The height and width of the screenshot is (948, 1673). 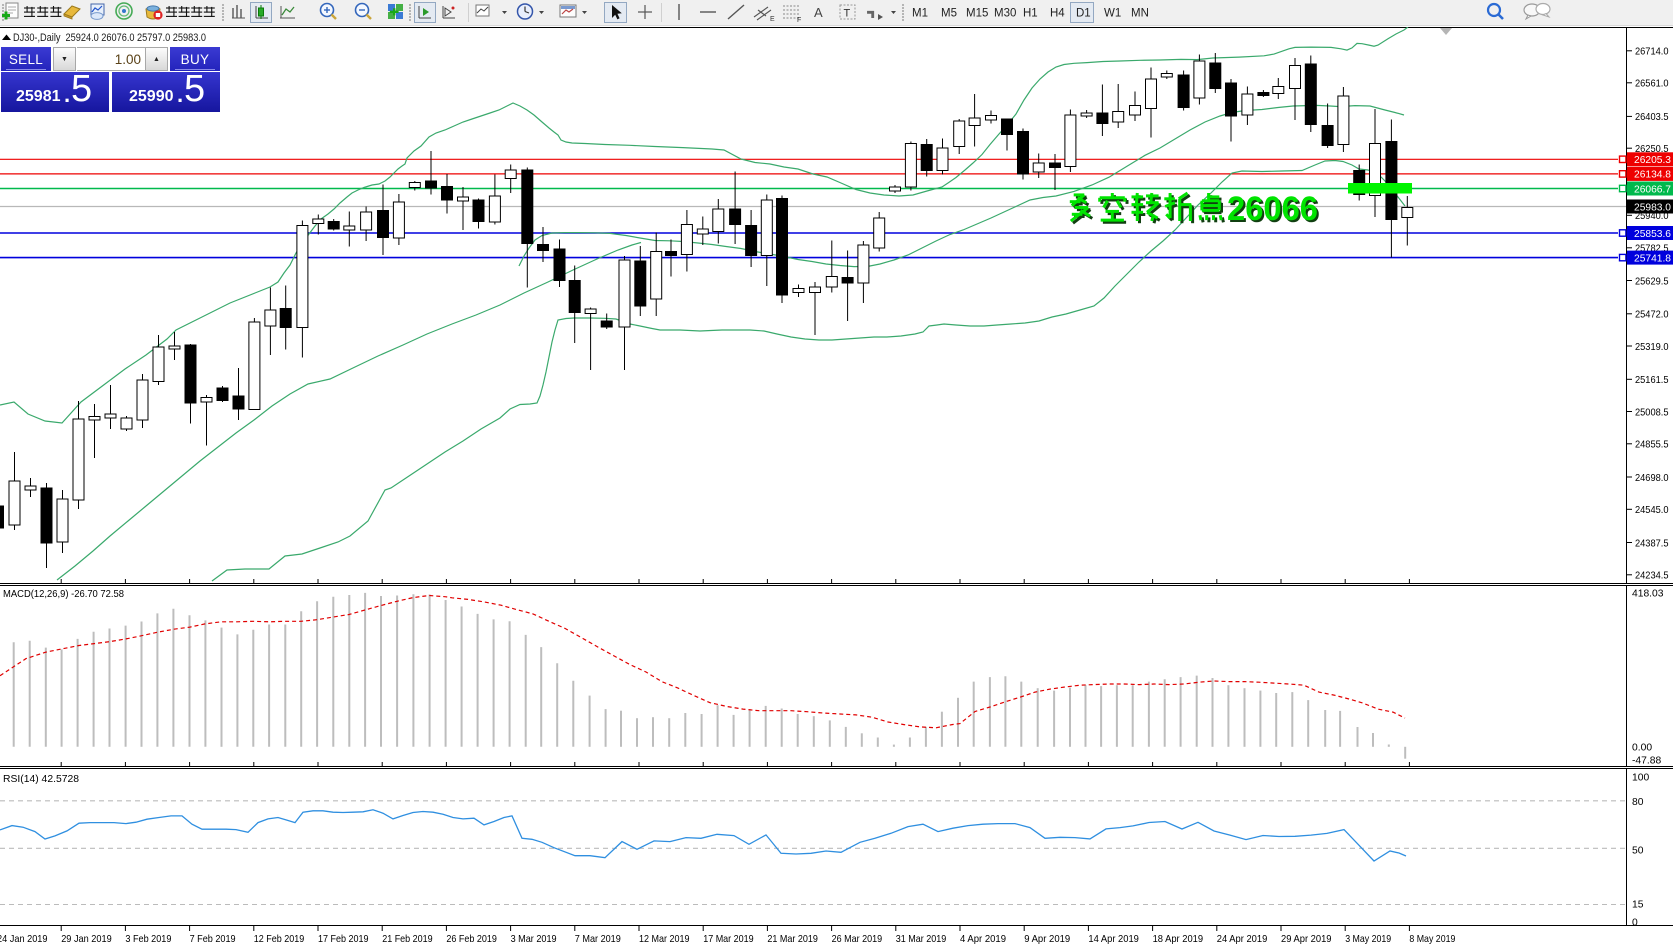 I want to click on svg-text: 7 Mar 2019, so click(x=598, y=939).